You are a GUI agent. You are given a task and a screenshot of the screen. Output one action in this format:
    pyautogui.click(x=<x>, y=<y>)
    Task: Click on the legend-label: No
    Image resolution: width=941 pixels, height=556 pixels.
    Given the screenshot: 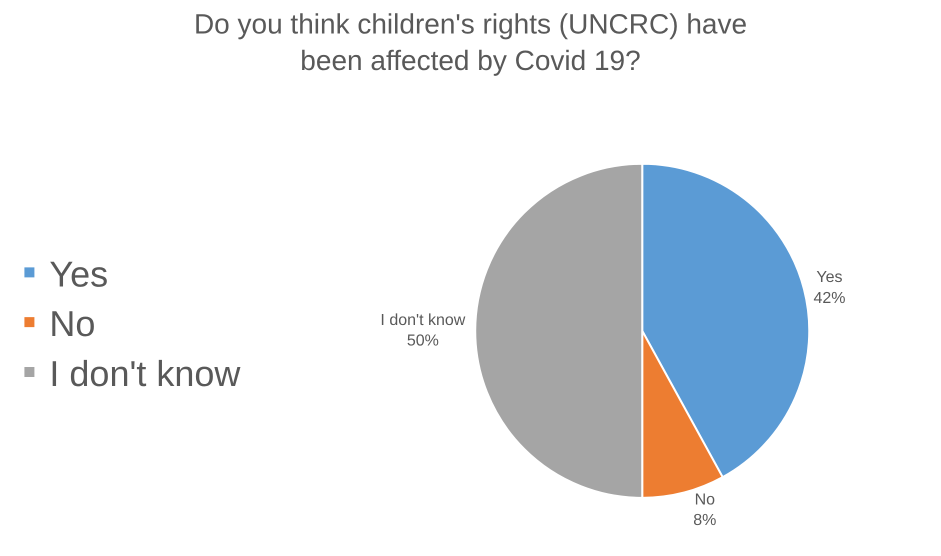 What is the action you would take?
    pyautogui.click(x=72, y=323)
    